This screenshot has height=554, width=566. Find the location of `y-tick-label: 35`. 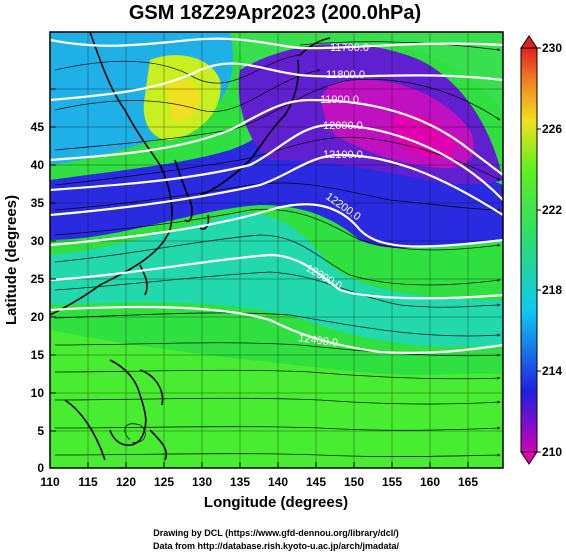

y-tick-label: 35 is located at coordinates (38, 203).